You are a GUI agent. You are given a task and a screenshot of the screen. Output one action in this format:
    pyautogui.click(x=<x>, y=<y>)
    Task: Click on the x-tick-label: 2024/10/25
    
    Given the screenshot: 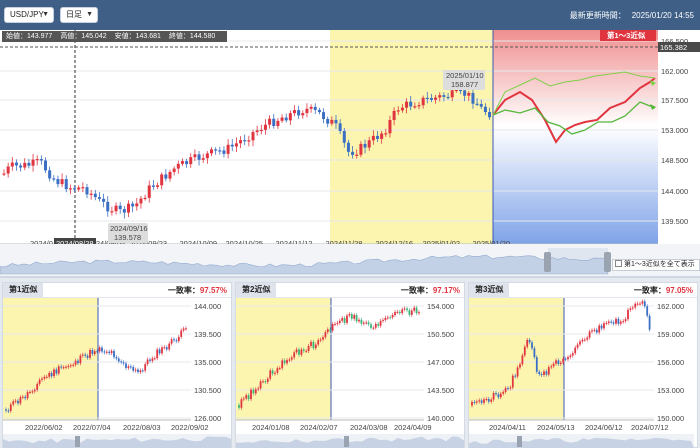 What is the action you would take?
    pyautogui.click(x=245, y=243)
    